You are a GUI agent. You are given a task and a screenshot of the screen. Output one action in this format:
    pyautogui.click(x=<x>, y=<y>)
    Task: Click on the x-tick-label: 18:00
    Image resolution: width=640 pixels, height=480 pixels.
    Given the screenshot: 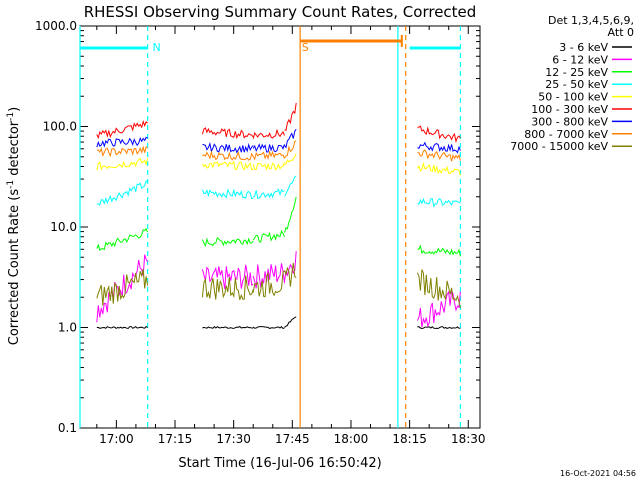 What is the action you would take?
    pyautogui.click(x=351, y=439)
    